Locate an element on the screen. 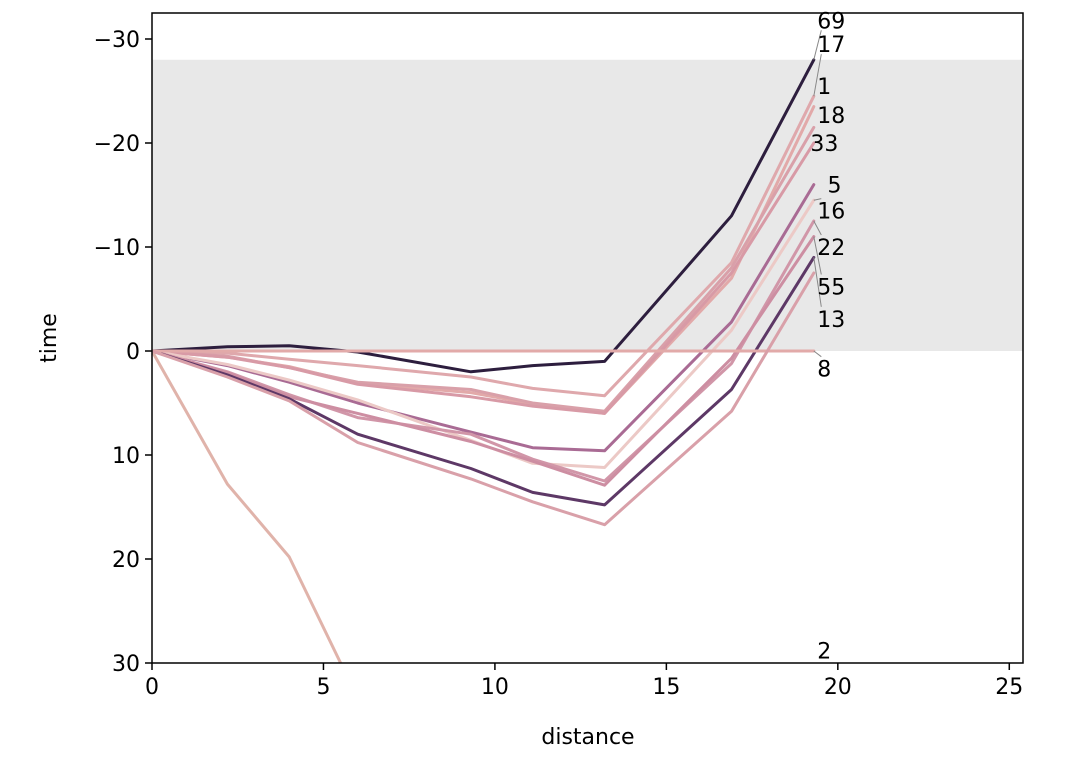 The width and height of the screenshot is (1084, 782). y-tick-label: −30 is located at coordinates (117, 40).